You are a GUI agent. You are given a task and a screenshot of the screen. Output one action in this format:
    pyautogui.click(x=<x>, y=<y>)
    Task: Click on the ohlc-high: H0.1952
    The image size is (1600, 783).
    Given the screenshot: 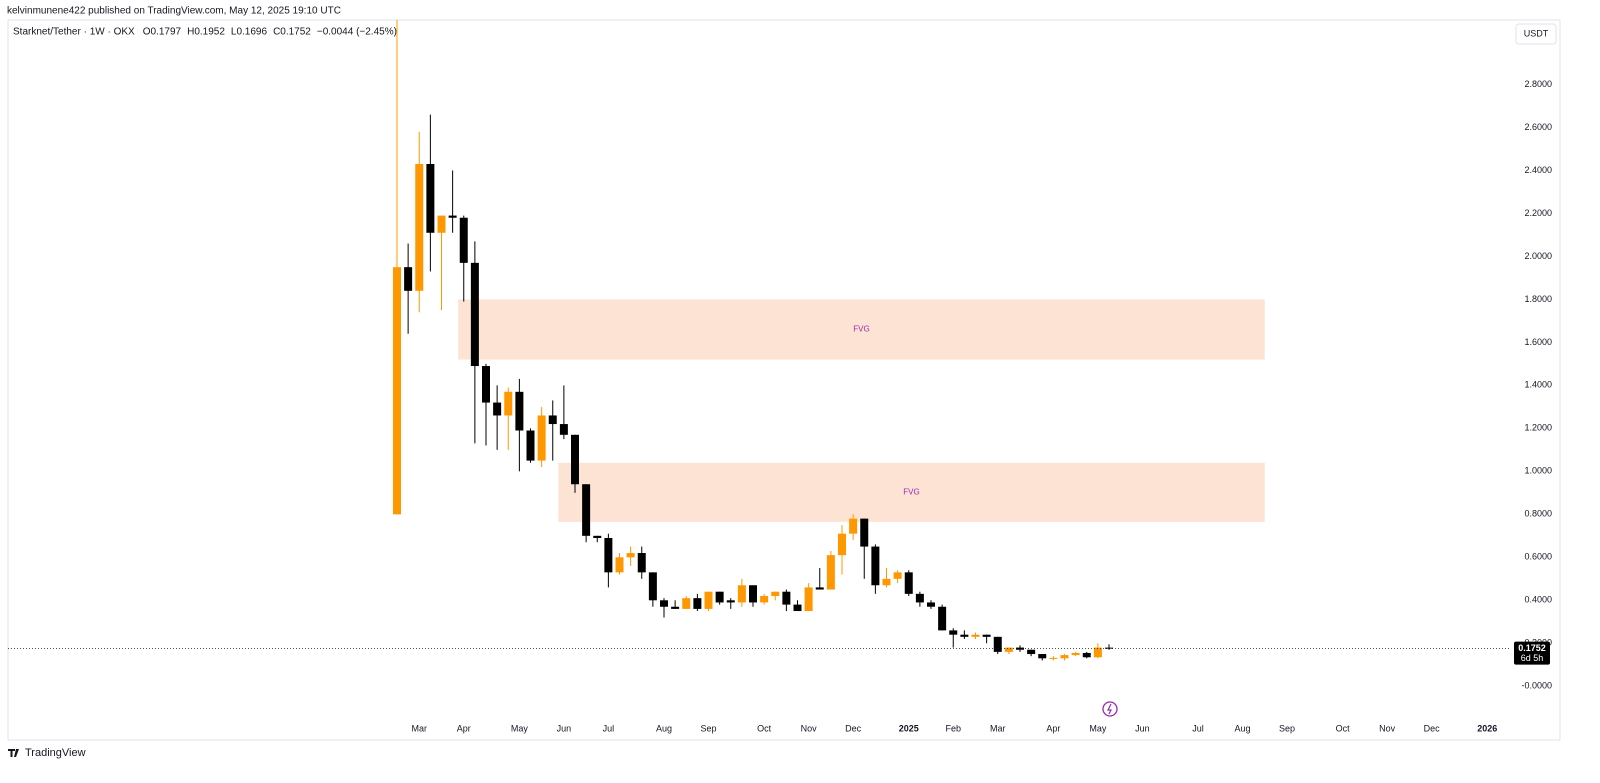 What is the action you would take?
    pyautogui.click(x=206, y=32)
    